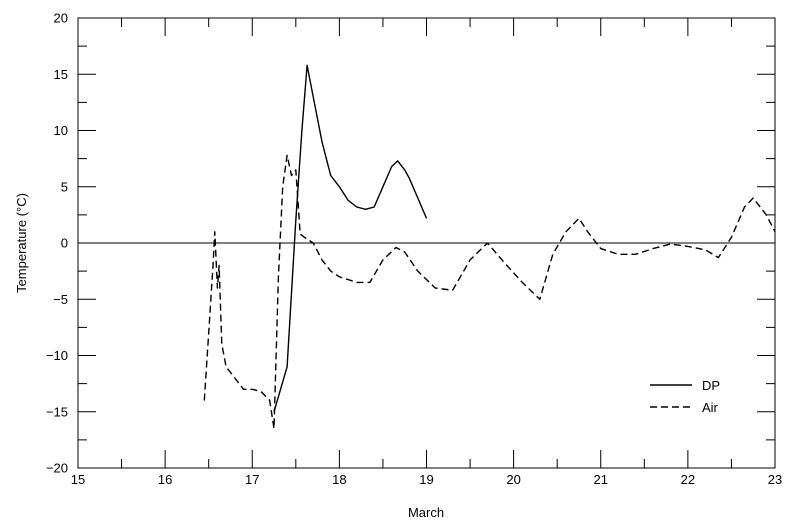 This screenshot has width=790, height=525. What do you see at coordinates (61, 18) in the screenshot?
I see `y-tick-label: 20` at bounding box center [61, 18].